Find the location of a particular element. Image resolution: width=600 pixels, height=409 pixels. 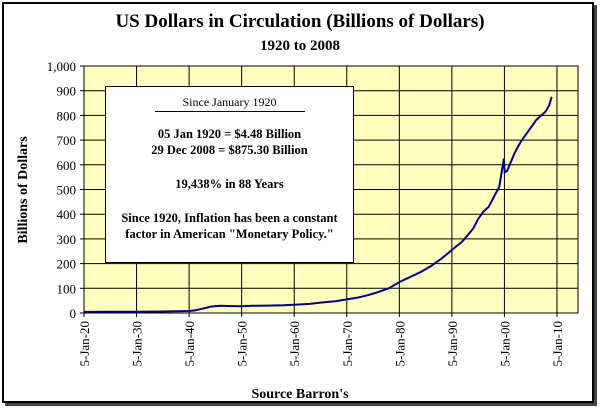

annotation-growth: 19,438% in 88 Years is located at coordinates (229, 184).